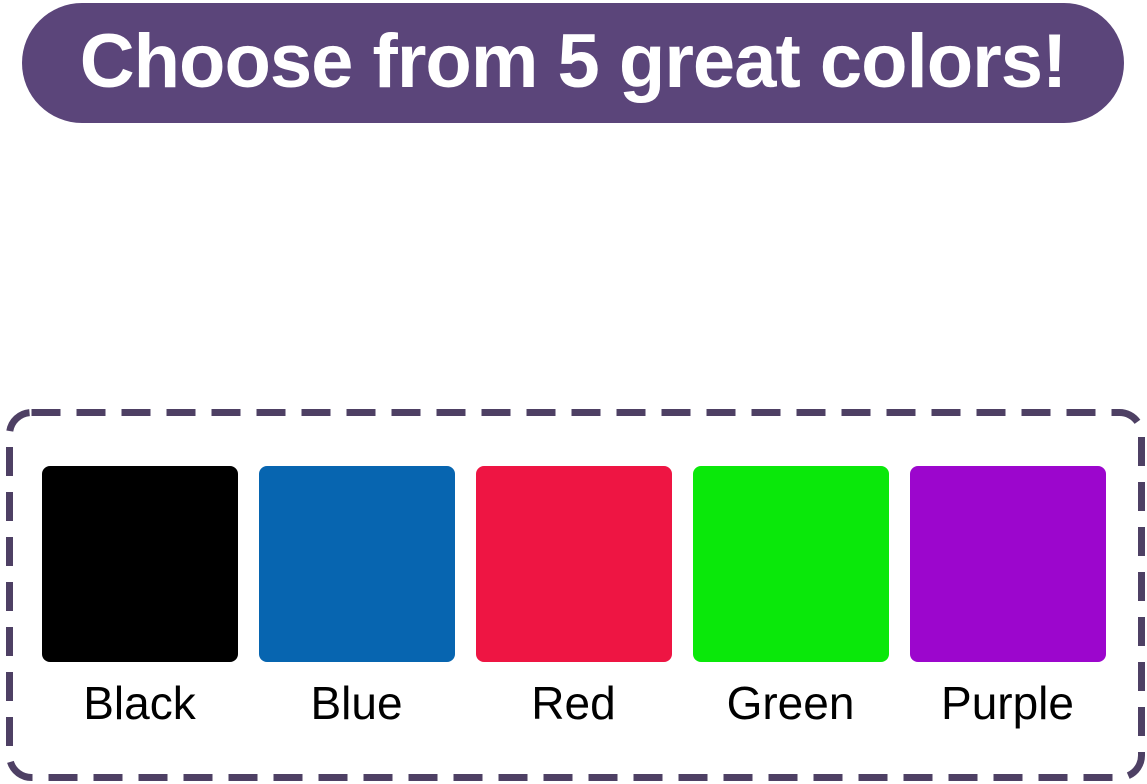 The image size is (1147, 784). I want to click on color-option-blue: Blue, so click(356, 597).